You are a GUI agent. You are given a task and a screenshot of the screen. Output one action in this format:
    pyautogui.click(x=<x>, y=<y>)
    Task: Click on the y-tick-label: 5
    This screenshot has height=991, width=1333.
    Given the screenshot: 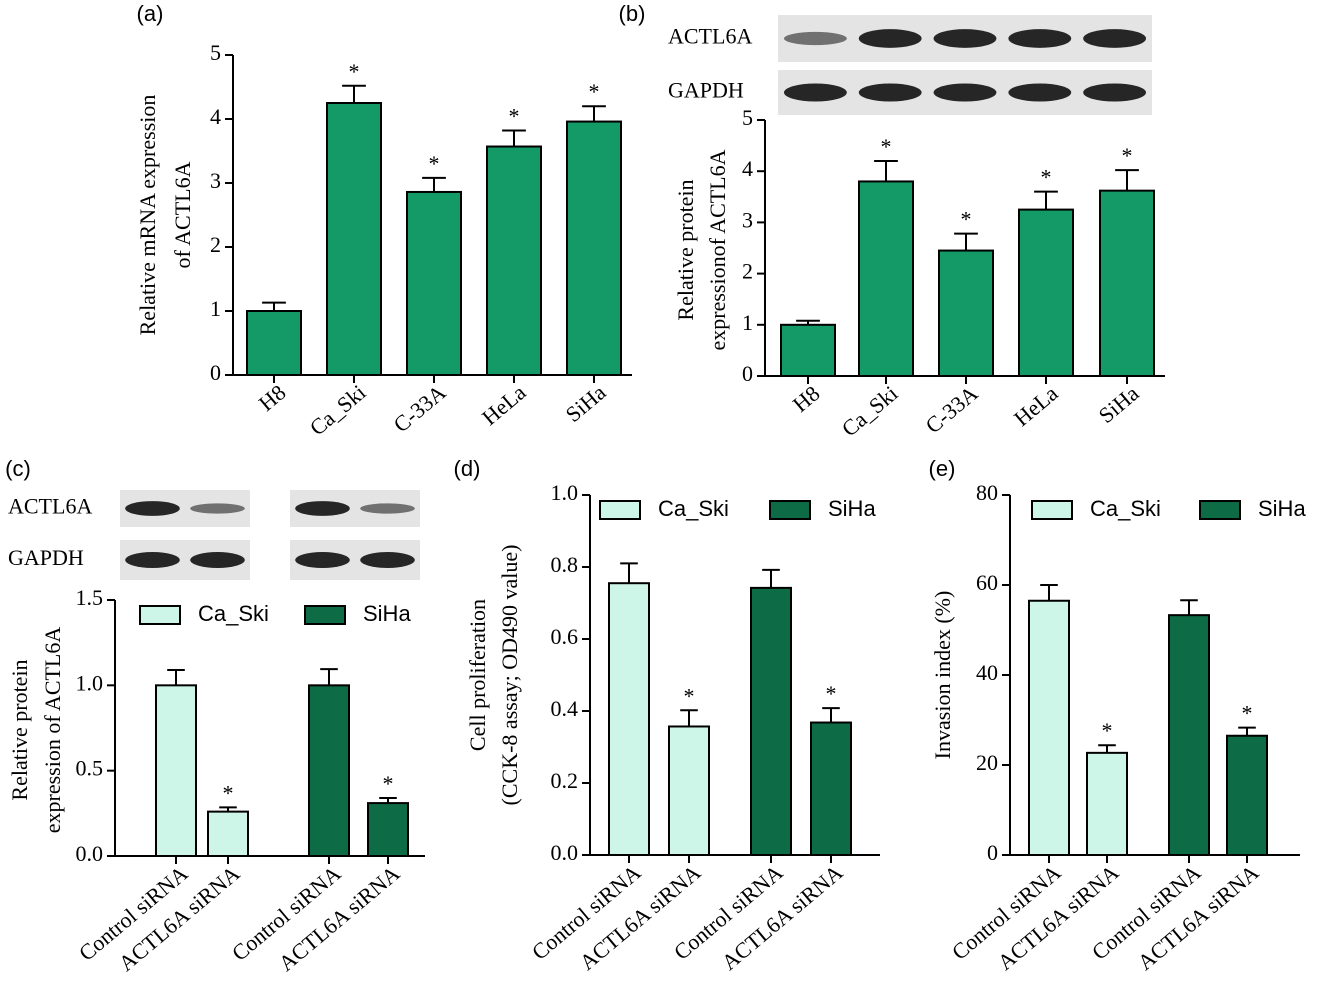 What is the action you would take?
    pyautogui.click(x=215, y=52)
    